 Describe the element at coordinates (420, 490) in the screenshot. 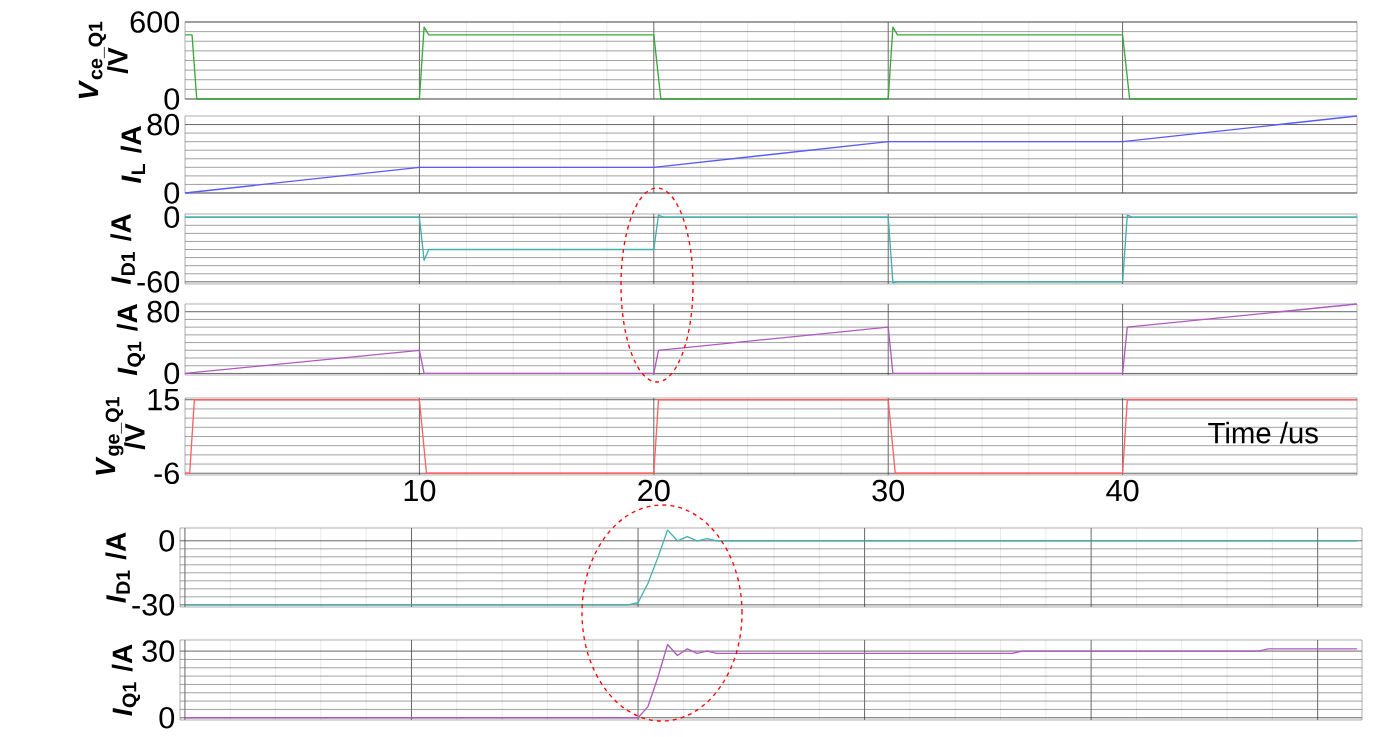

I see `x-tick-label: 10` at that location.